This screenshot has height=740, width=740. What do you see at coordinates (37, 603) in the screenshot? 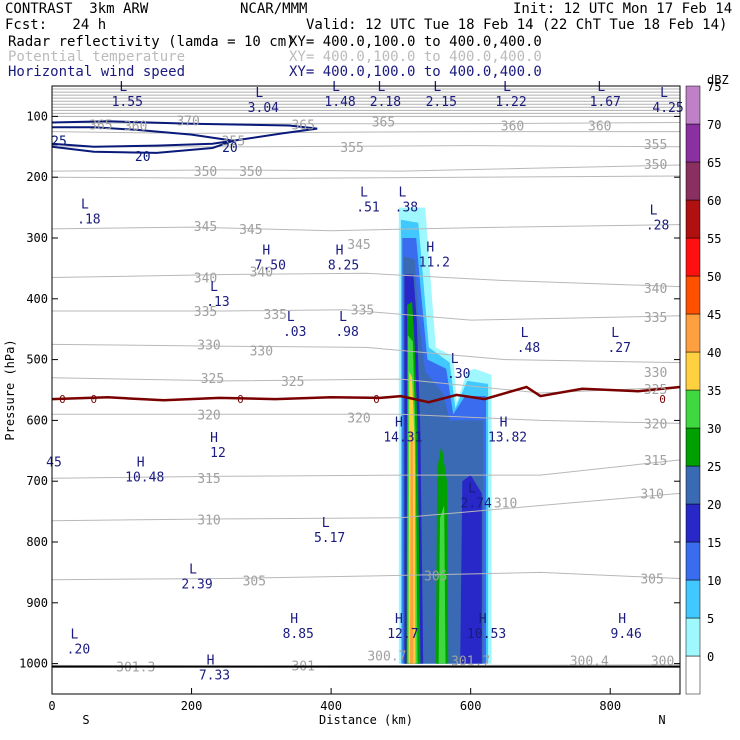
I see `y-tick-label-8: 900` at bounding box center [37, 603].